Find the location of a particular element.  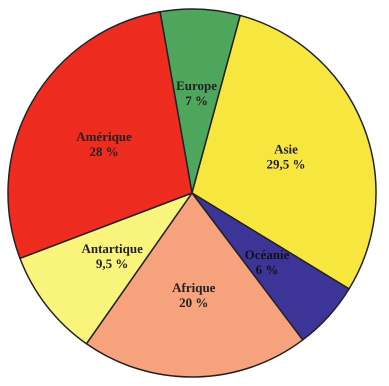

slice-label: Asie is located at coordinates (286, 149).